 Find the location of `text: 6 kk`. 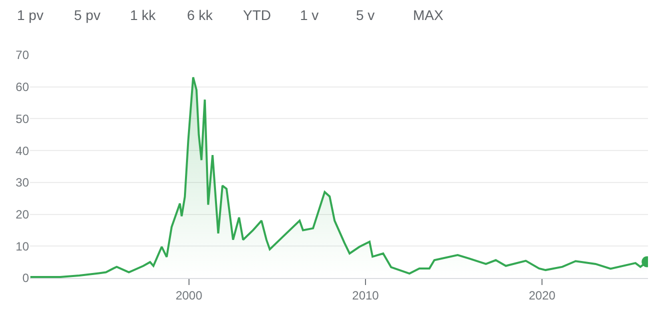

text: 6 kk is located at coordinates (200, 15).